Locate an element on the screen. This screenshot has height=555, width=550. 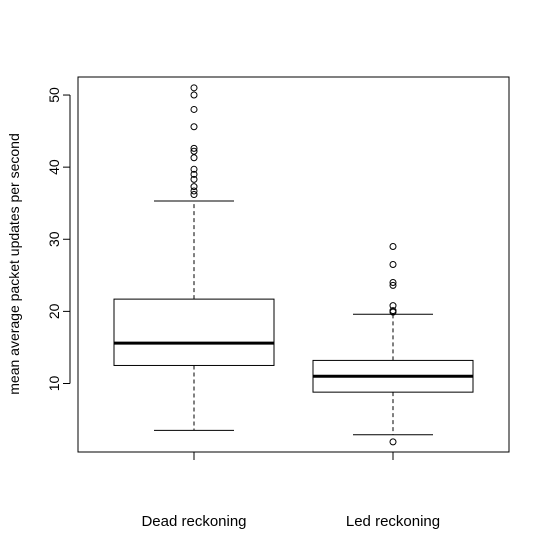
y-tick-label: 10 is located at coordinates (54, 383).